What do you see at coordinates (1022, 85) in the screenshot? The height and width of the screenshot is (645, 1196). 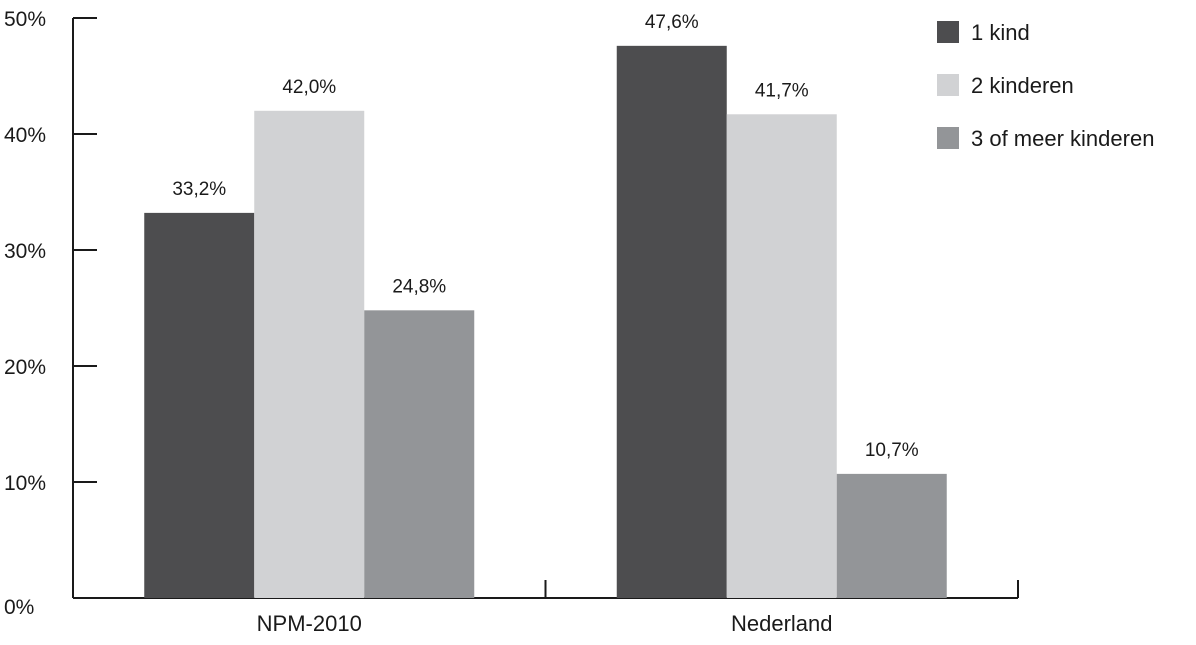 I see `legend-label: 2 kinderen` at bounding box center [1022, 85].